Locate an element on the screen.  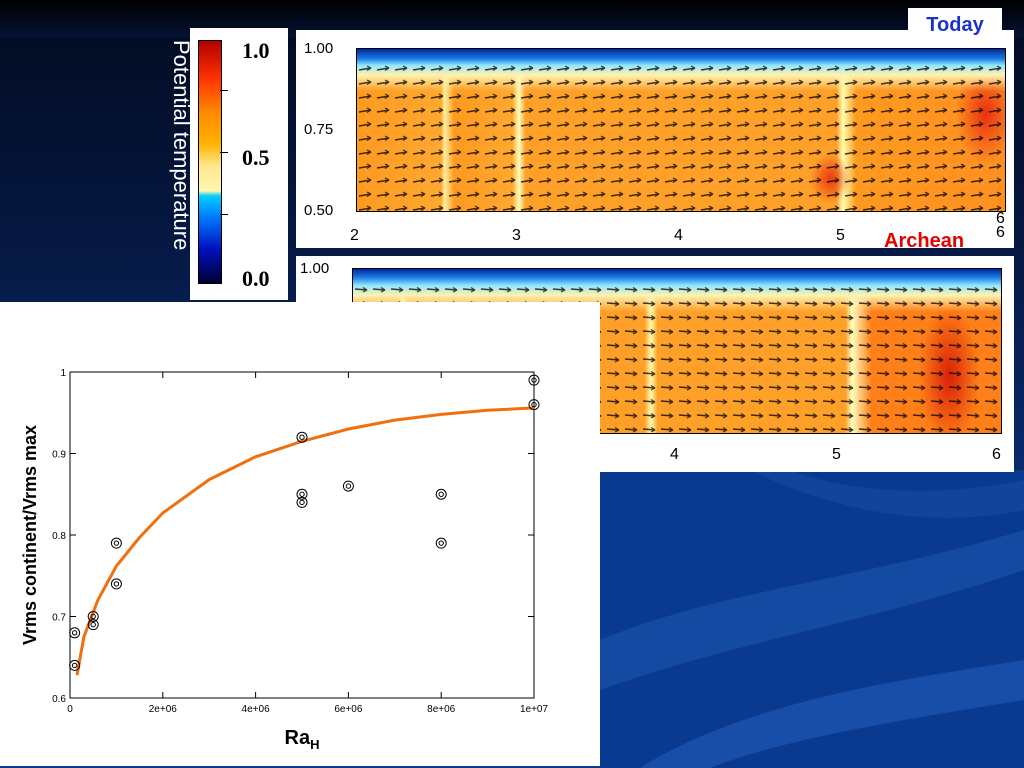
x-tick-label: 2e+06 is located at coordinates (163, 709).